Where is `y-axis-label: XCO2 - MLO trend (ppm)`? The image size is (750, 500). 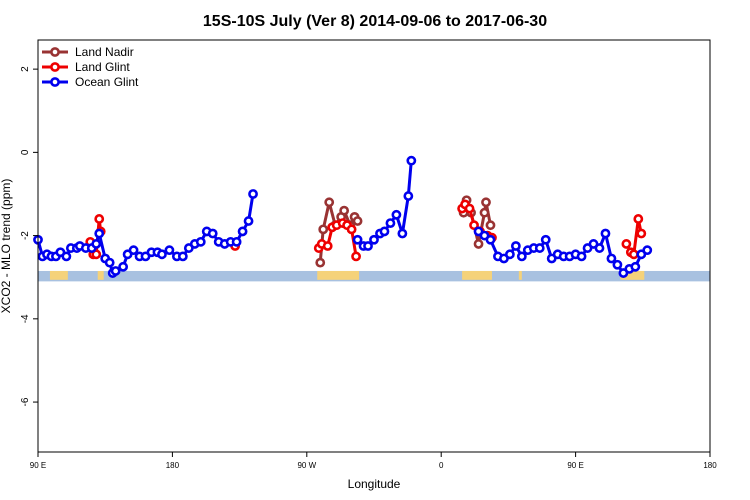 y-axis-label: XCO2 - MLO trend (ppm) is located at coordinates (6, 246).